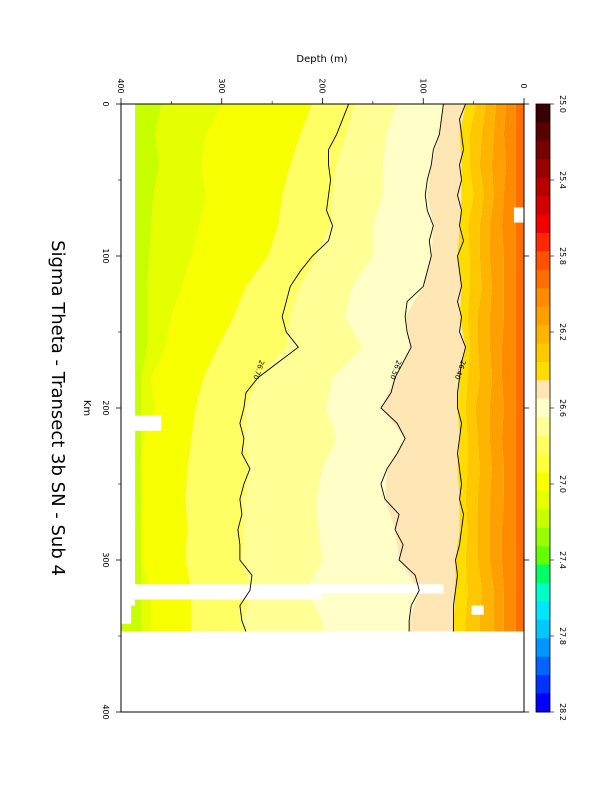 The height and width of the screenshot is (792, 612). What do you see at coordinates (460, 368) in the screenshot?
I see `contour-line-26.40` at bounding box center [460, 368].